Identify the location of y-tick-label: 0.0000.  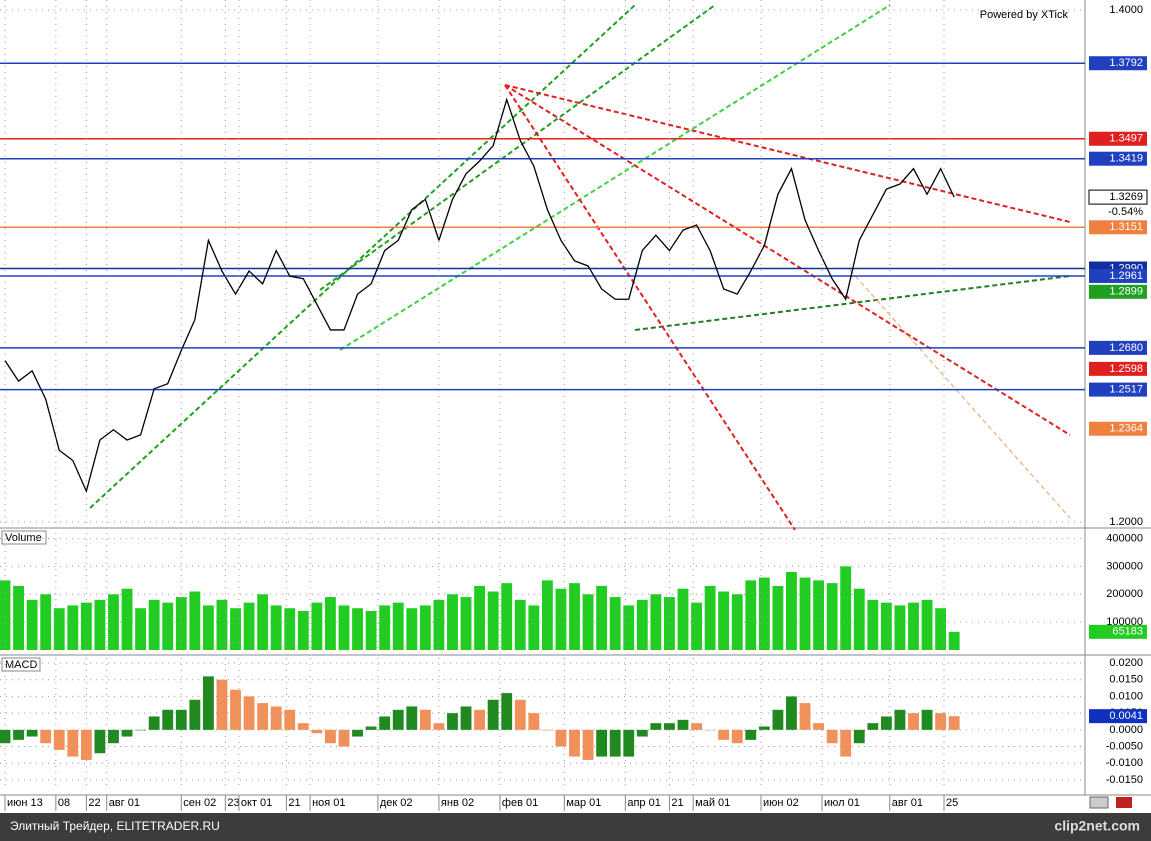
(1126, 730).